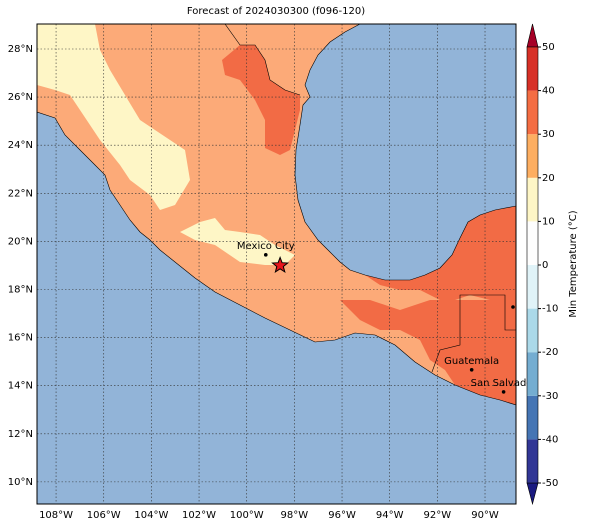  What do you see at coordinates (550, 439) in the screenshot?
I see `colorbar-tick-label: -40` at bounding box center [550, 439].